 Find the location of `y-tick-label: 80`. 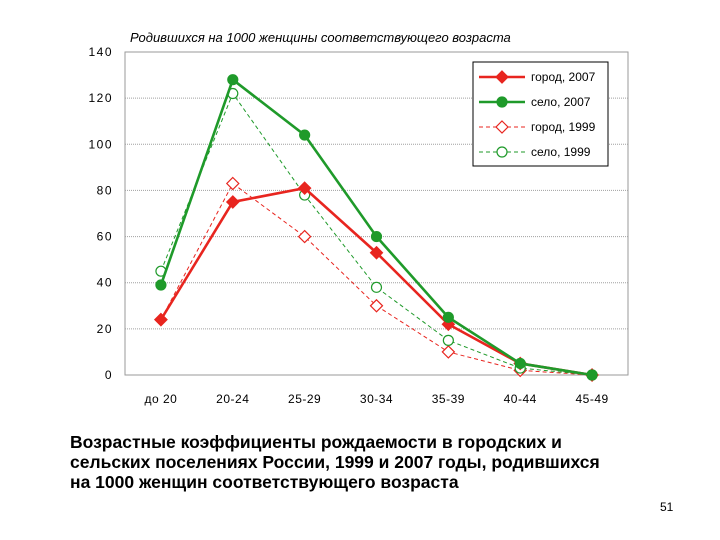

y-tick-label: 80 is located at coordinates (105, 190).